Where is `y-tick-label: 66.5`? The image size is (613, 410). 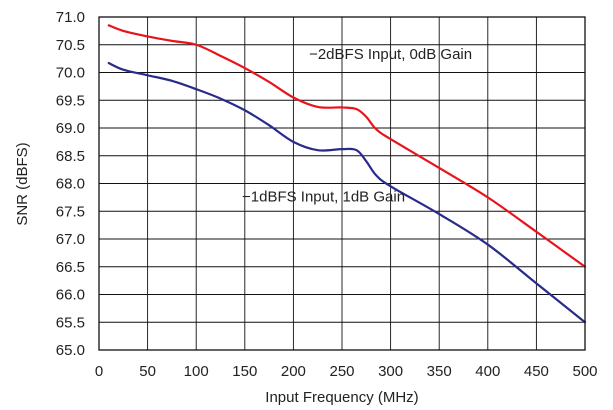
y-tick-label: 66.5 is located at coordinates (70, 267).